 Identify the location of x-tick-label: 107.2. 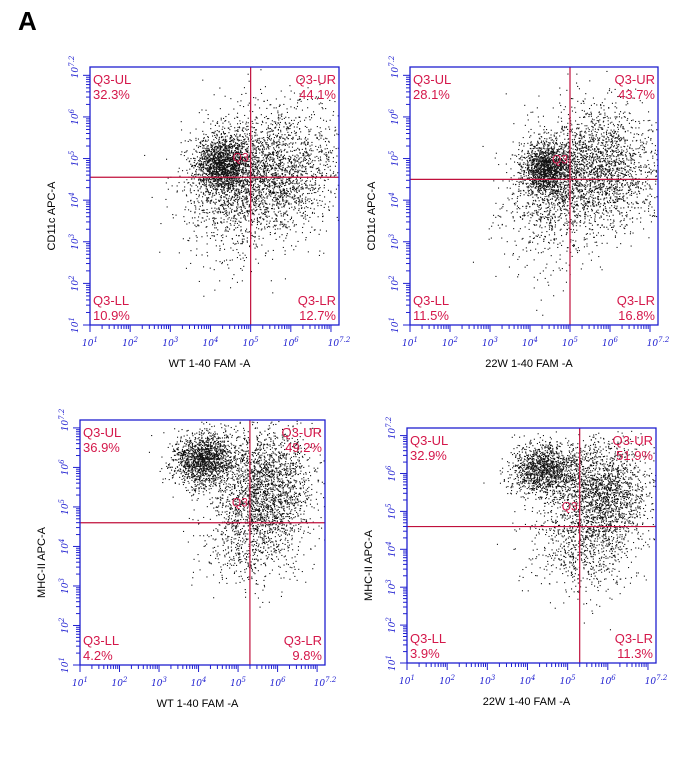
(339, 342).